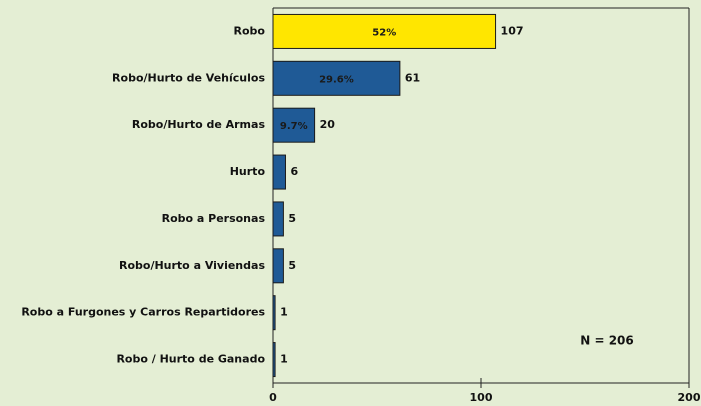 The width and height of the screenshot is (701, 406). What do you see at coordinates (199, 124) in the screenshot?
I see `category-label: Robo/Hurto de Armas` at bounding box center [199, 124].